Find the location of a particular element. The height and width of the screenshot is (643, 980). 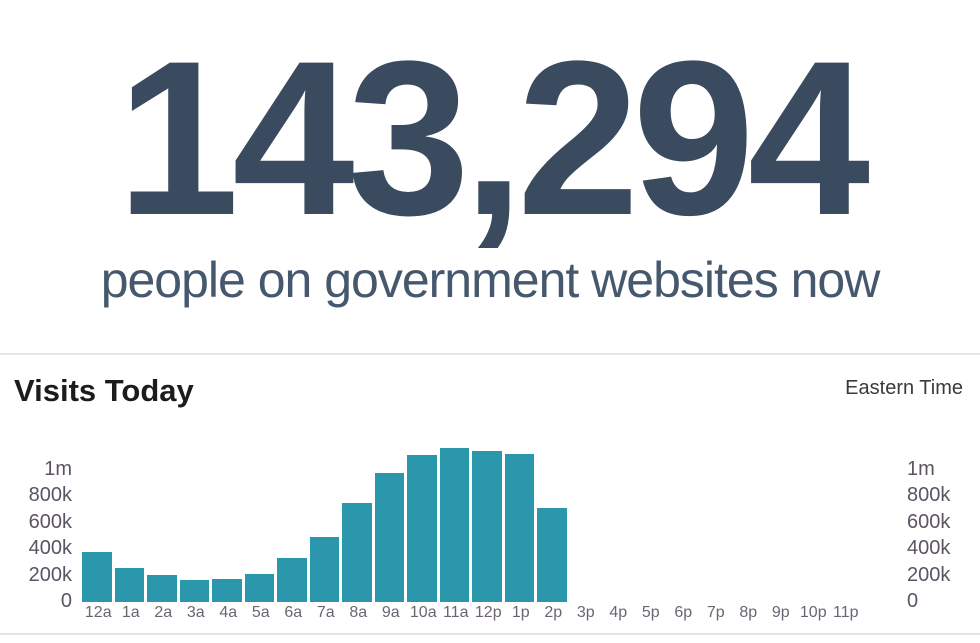

x-tick-label: 8p is located at coordinates (748, 612).